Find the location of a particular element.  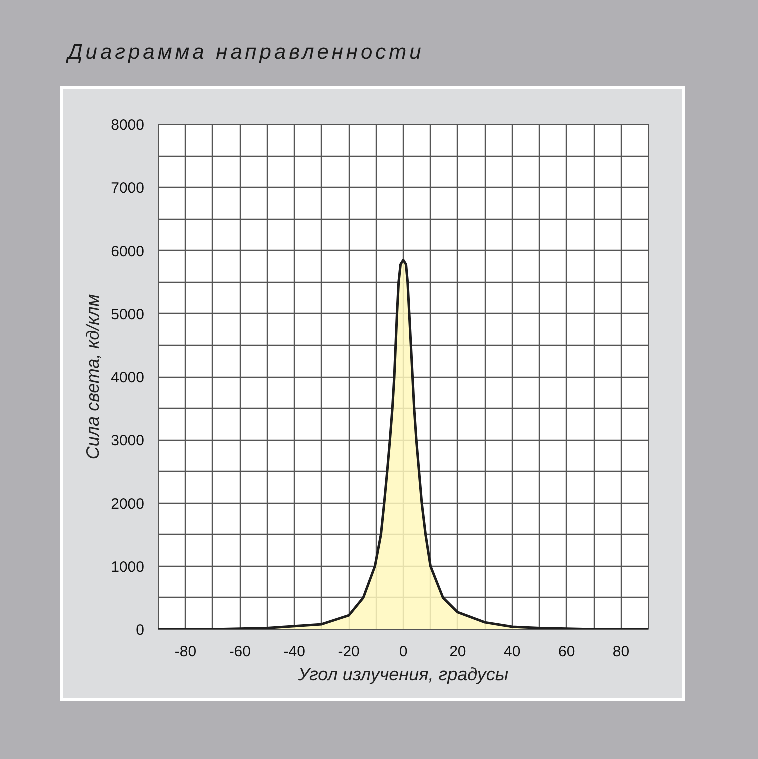

x-tick-label: 0 is located at coordinates (403, 652).